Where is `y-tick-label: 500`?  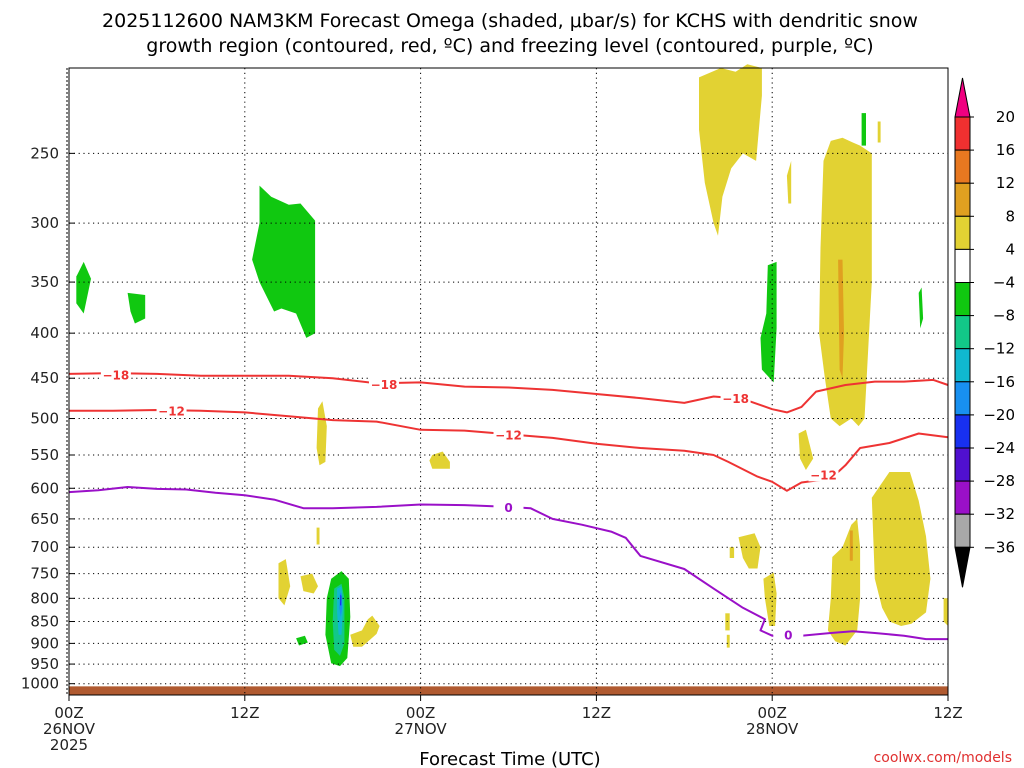
y-tick-label: 500 is located at coordinates (44, 419).